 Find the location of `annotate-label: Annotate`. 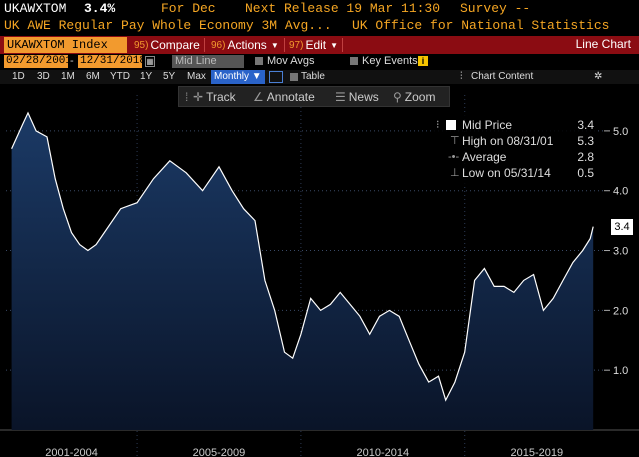

annotate-label: Annotate is located at coordinates (290, 97).